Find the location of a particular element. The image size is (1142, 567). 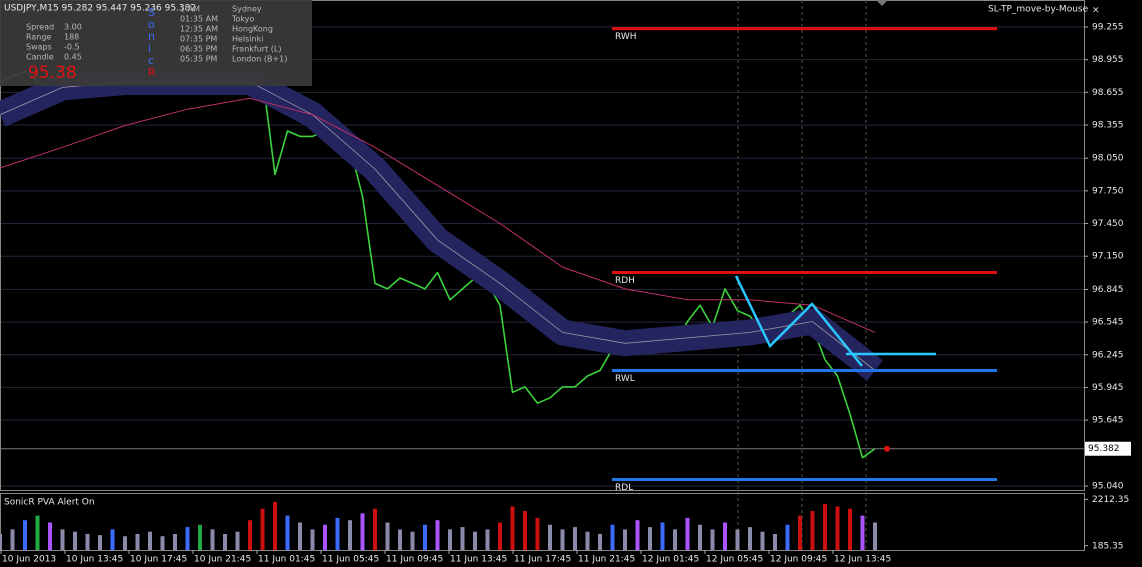

panel-letter: n is located at coordinates (151, 36).